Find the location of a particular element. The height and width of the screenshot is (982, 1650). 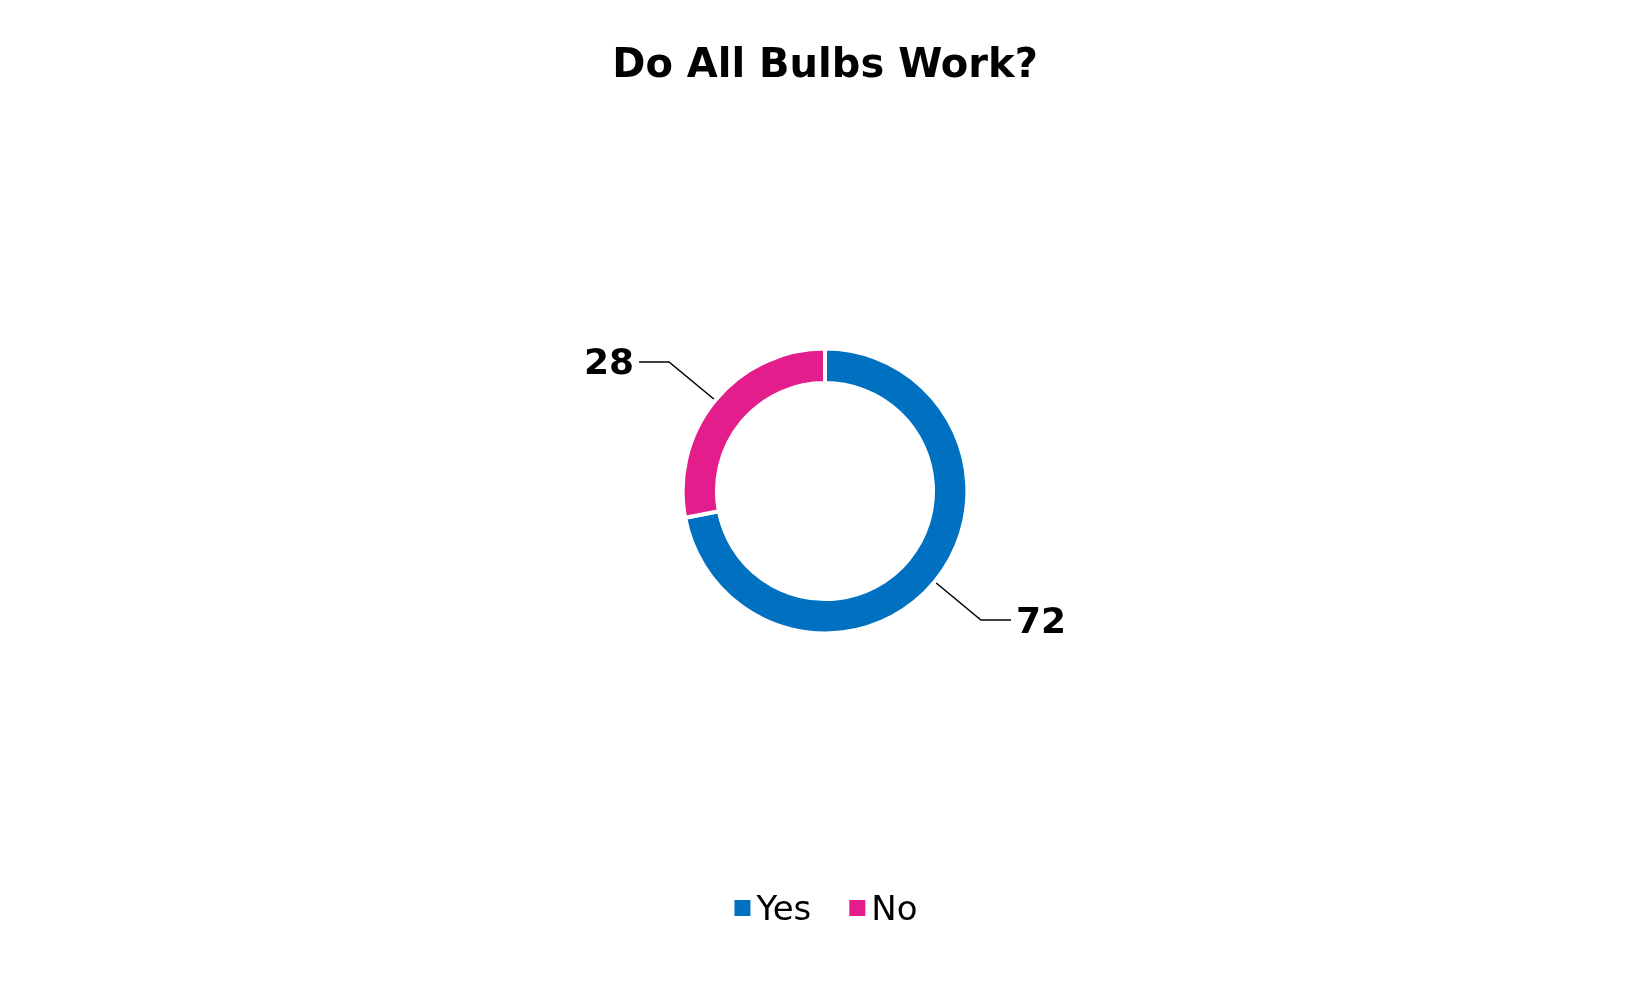

legend-label: Yes is located at coordinates (783, 908).